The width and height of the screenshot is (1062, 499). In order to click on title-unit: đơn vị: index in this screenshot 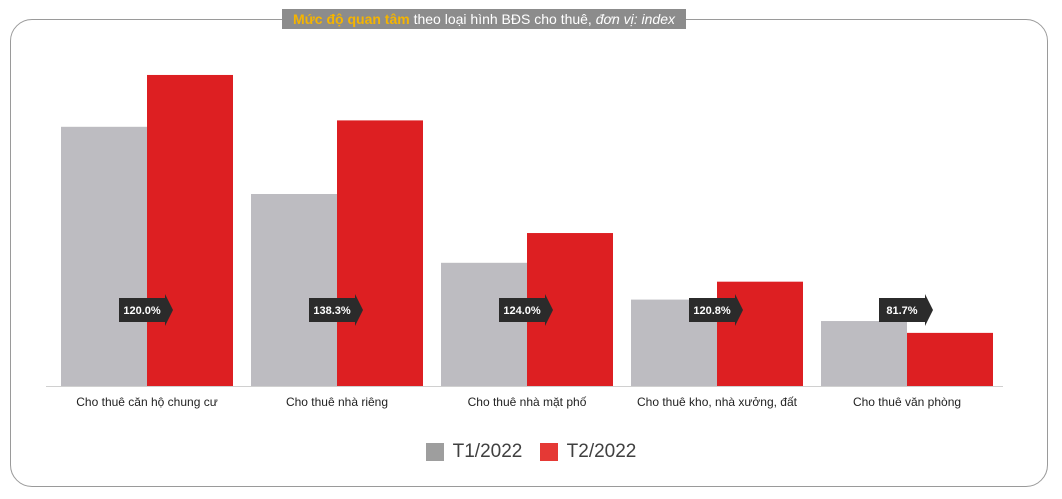, I will do `click(635, 19)`.